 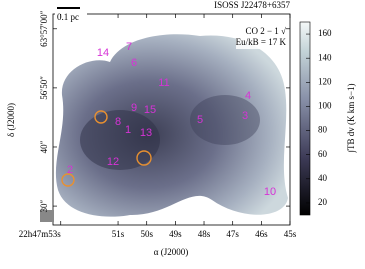 I want to click on y-tick-label: 56′50″, so click(x=44, y=88).